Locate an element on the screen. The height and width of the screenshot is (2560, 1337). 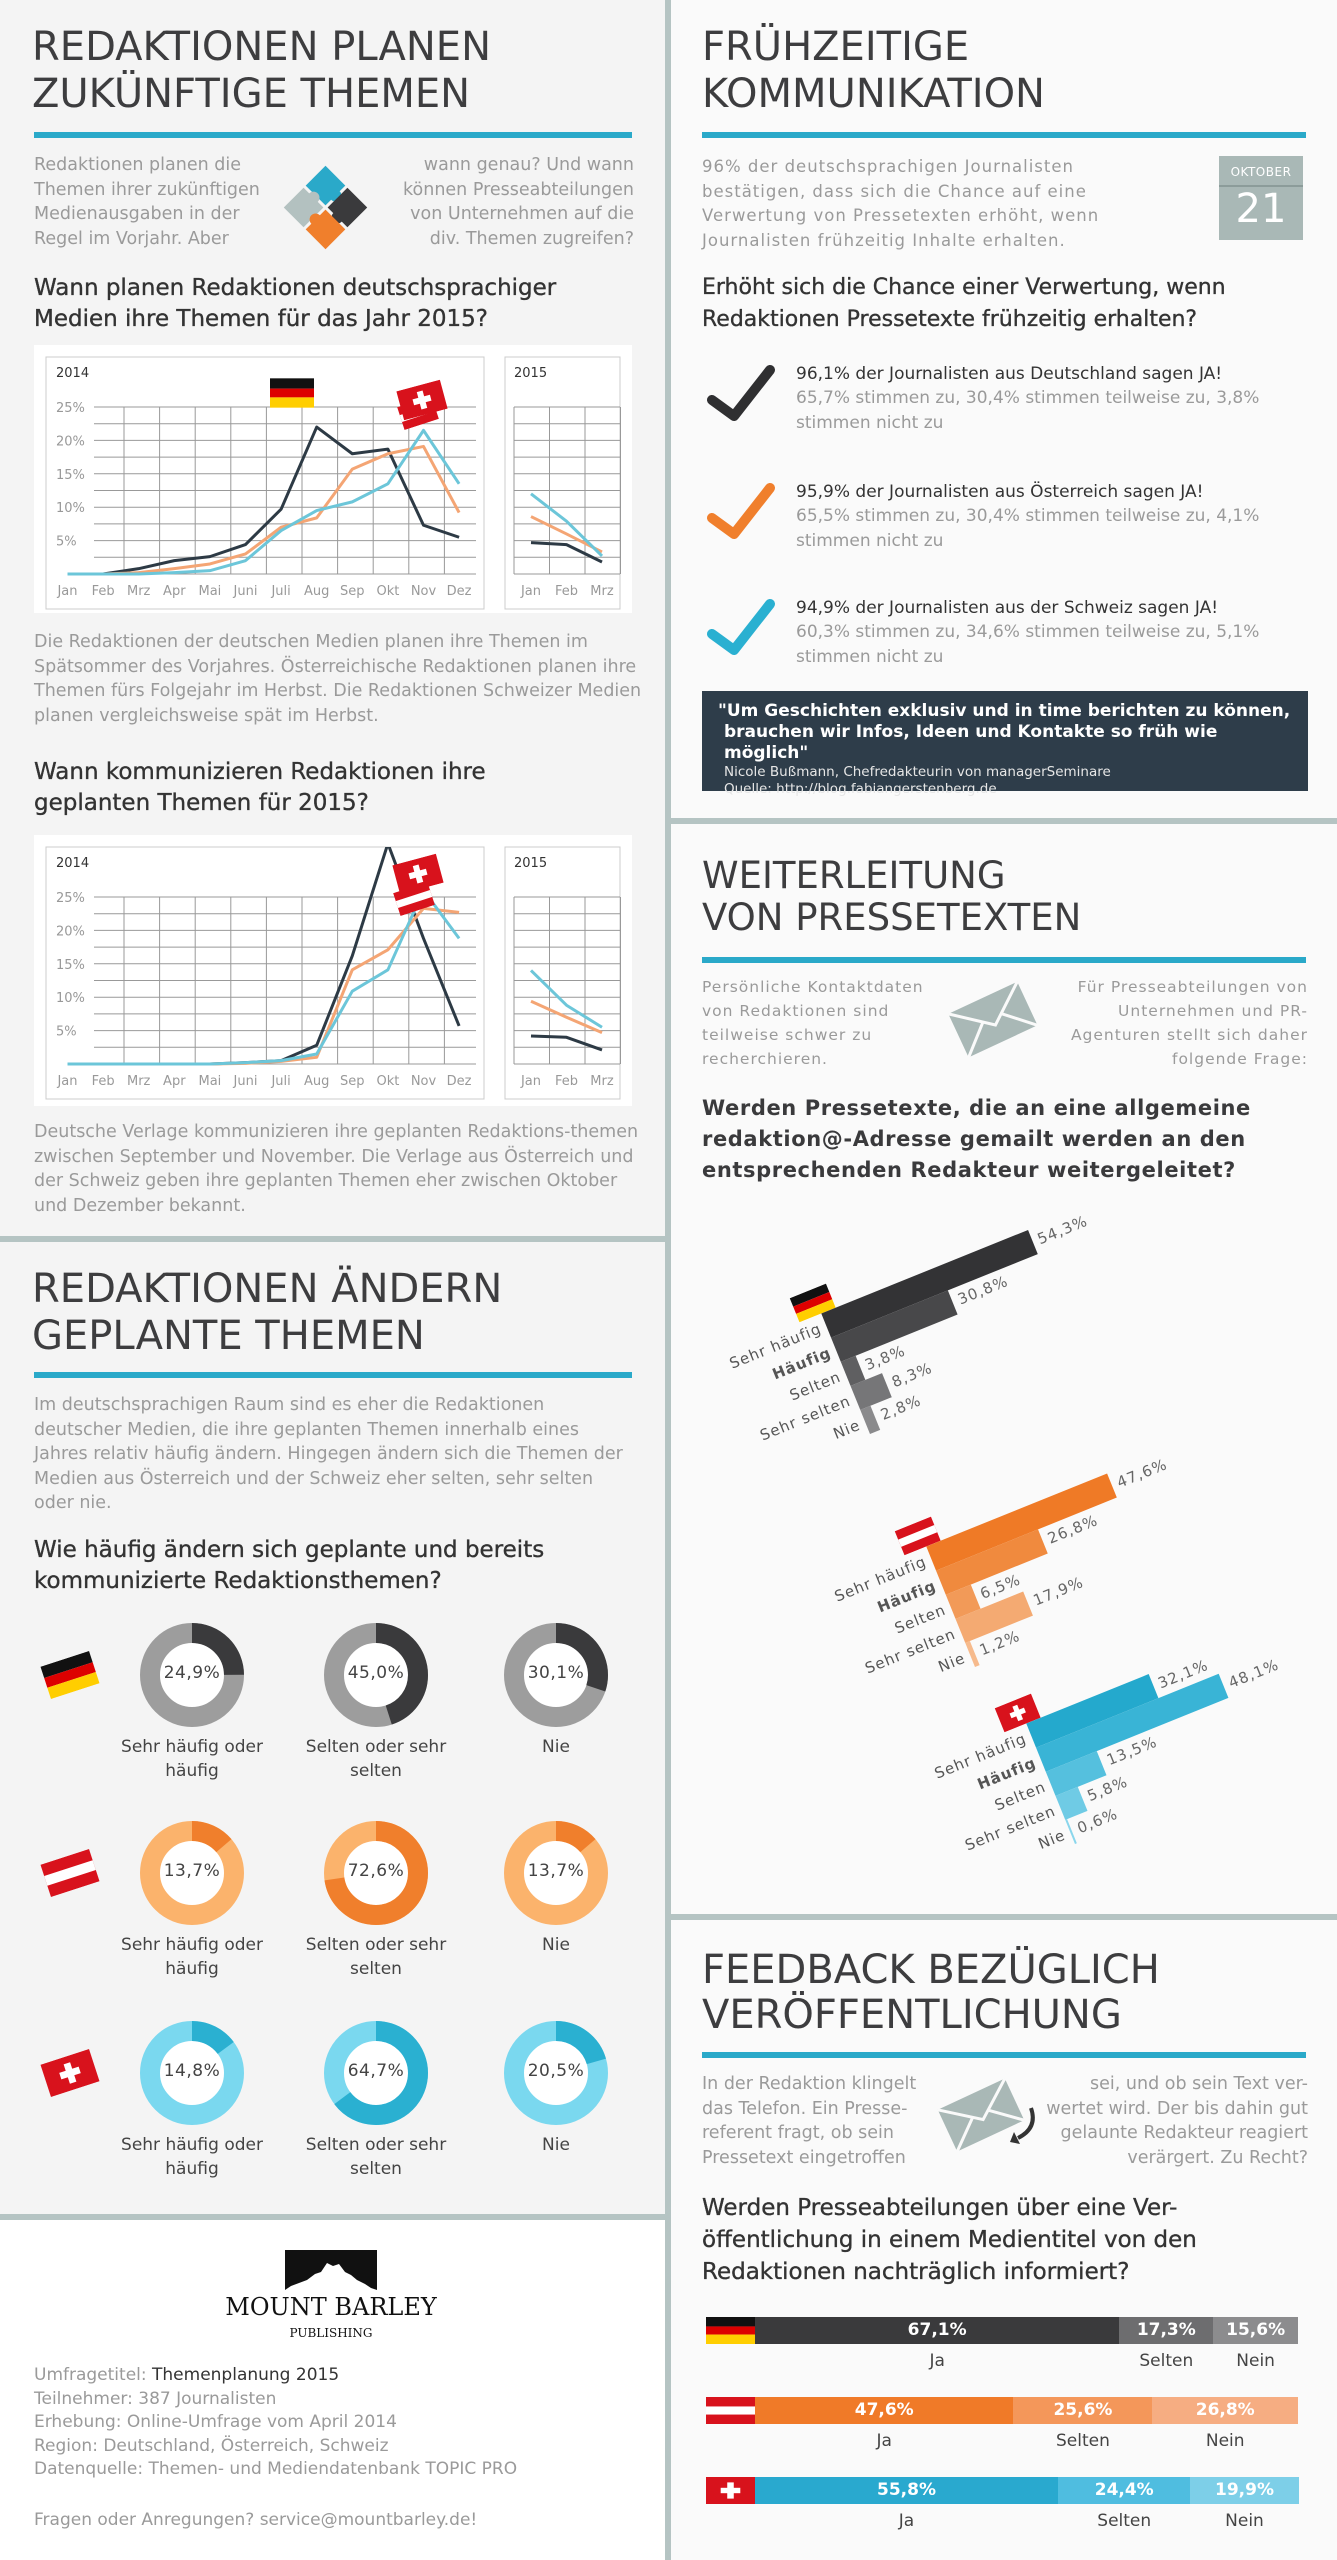
section-title-forward: WEITERLEITUNG VON PRESSETEXTEN is located at coordinates (891, 897).